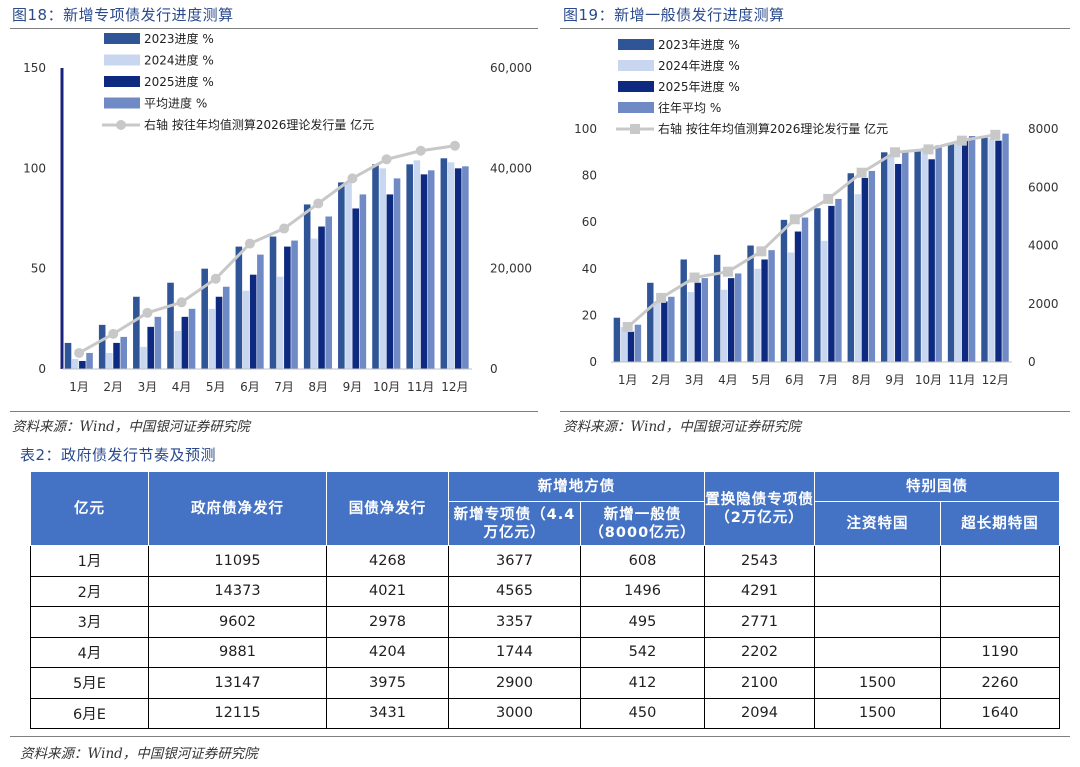  Describe the element at coordinates (182, 387) in the screenshot. I see `x-tick-label: 4月` at that location.